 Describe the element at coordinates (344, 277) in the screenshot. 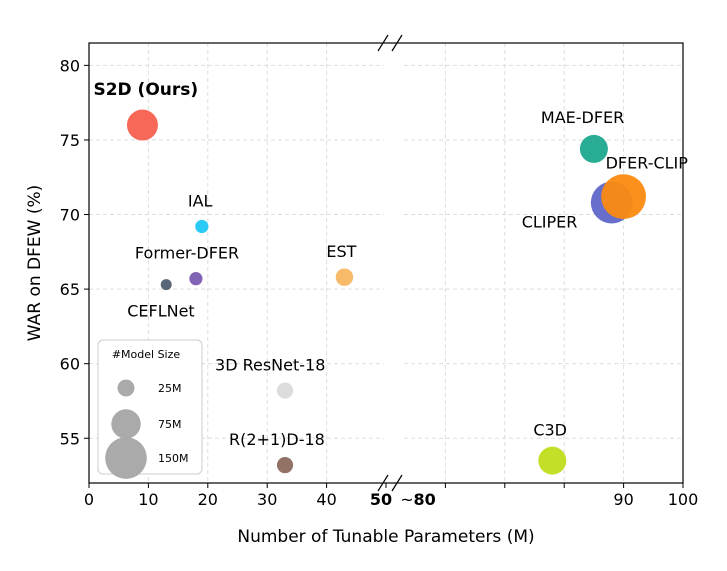

I see `point-est` at that location.